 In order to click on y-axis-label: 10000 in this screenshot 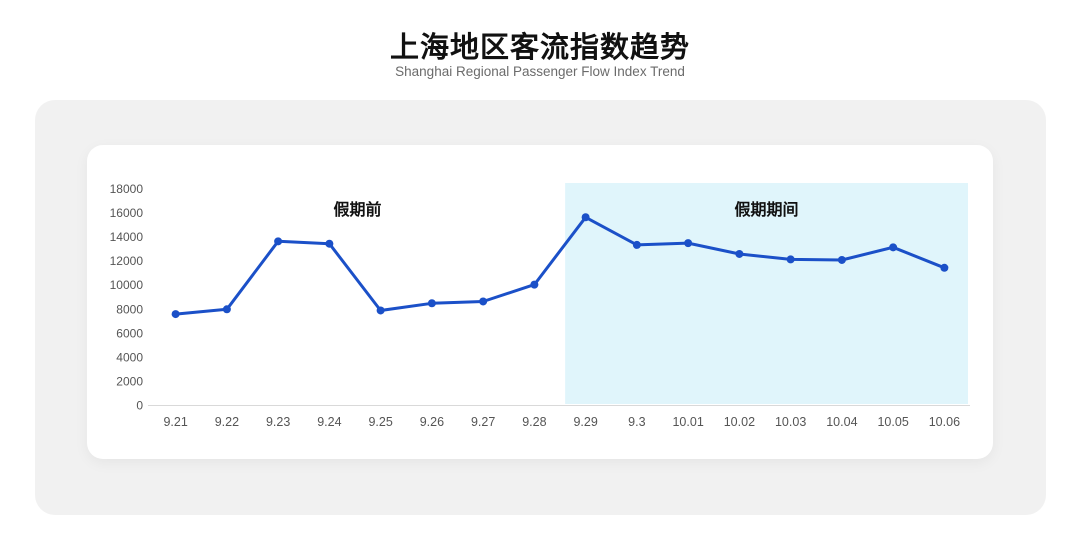, I will do `click(127, 285)`.